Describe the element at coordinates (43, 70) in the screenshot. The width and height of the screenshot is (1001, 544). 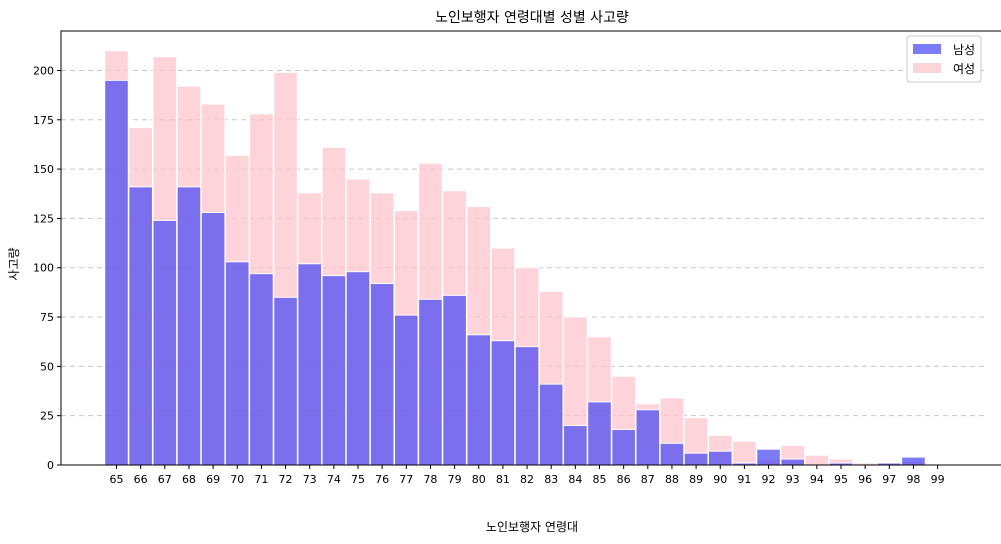
I see `y-tick-label: 200` at that location.